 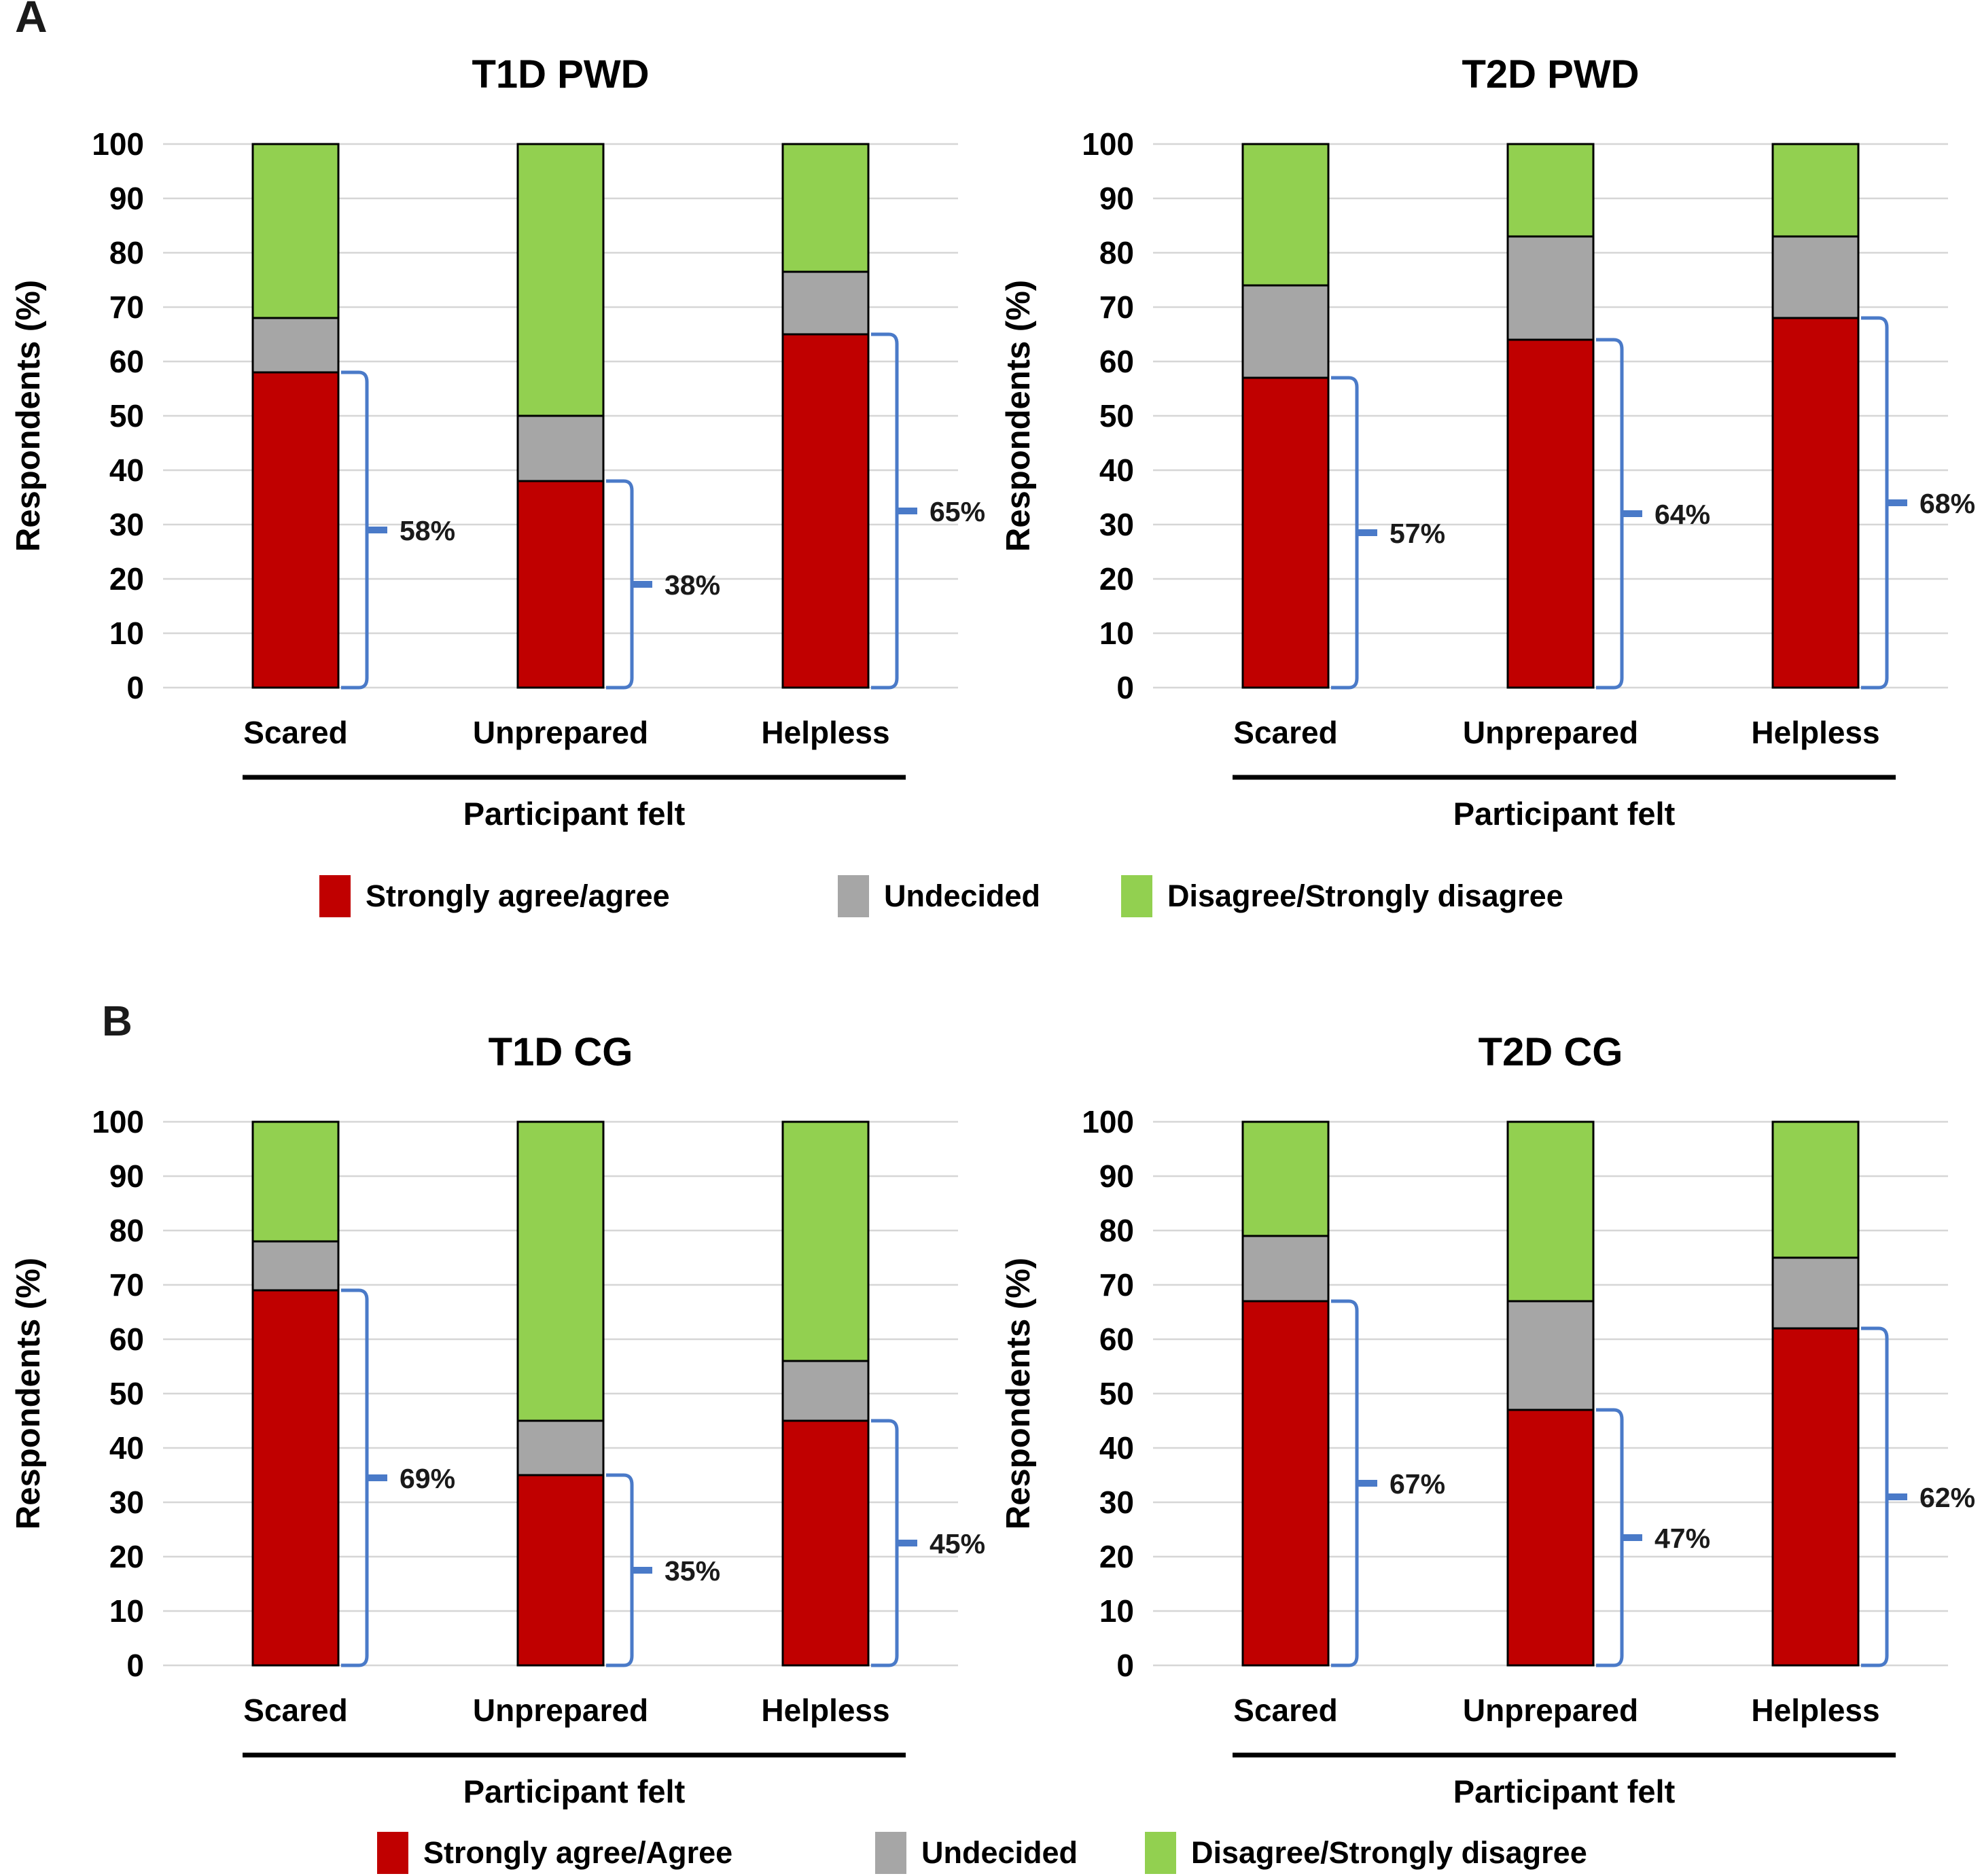 I want to click on chart-title: T2D CG, so click(x=1551, y=1052).